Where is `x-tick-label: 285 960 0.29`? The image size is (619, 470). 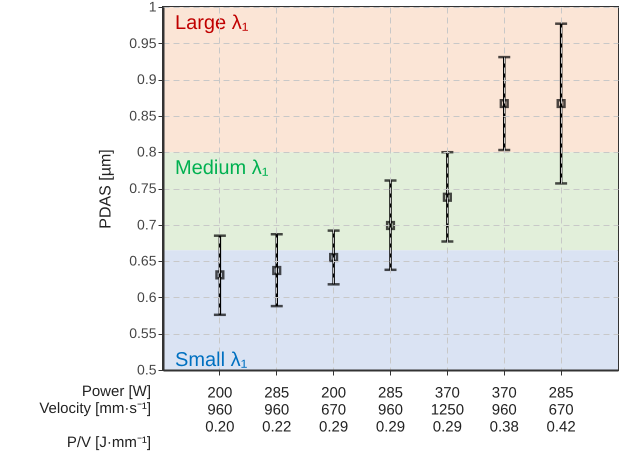
x-tick-label: 285 960 0.29 is located at coordinates (391, 410).